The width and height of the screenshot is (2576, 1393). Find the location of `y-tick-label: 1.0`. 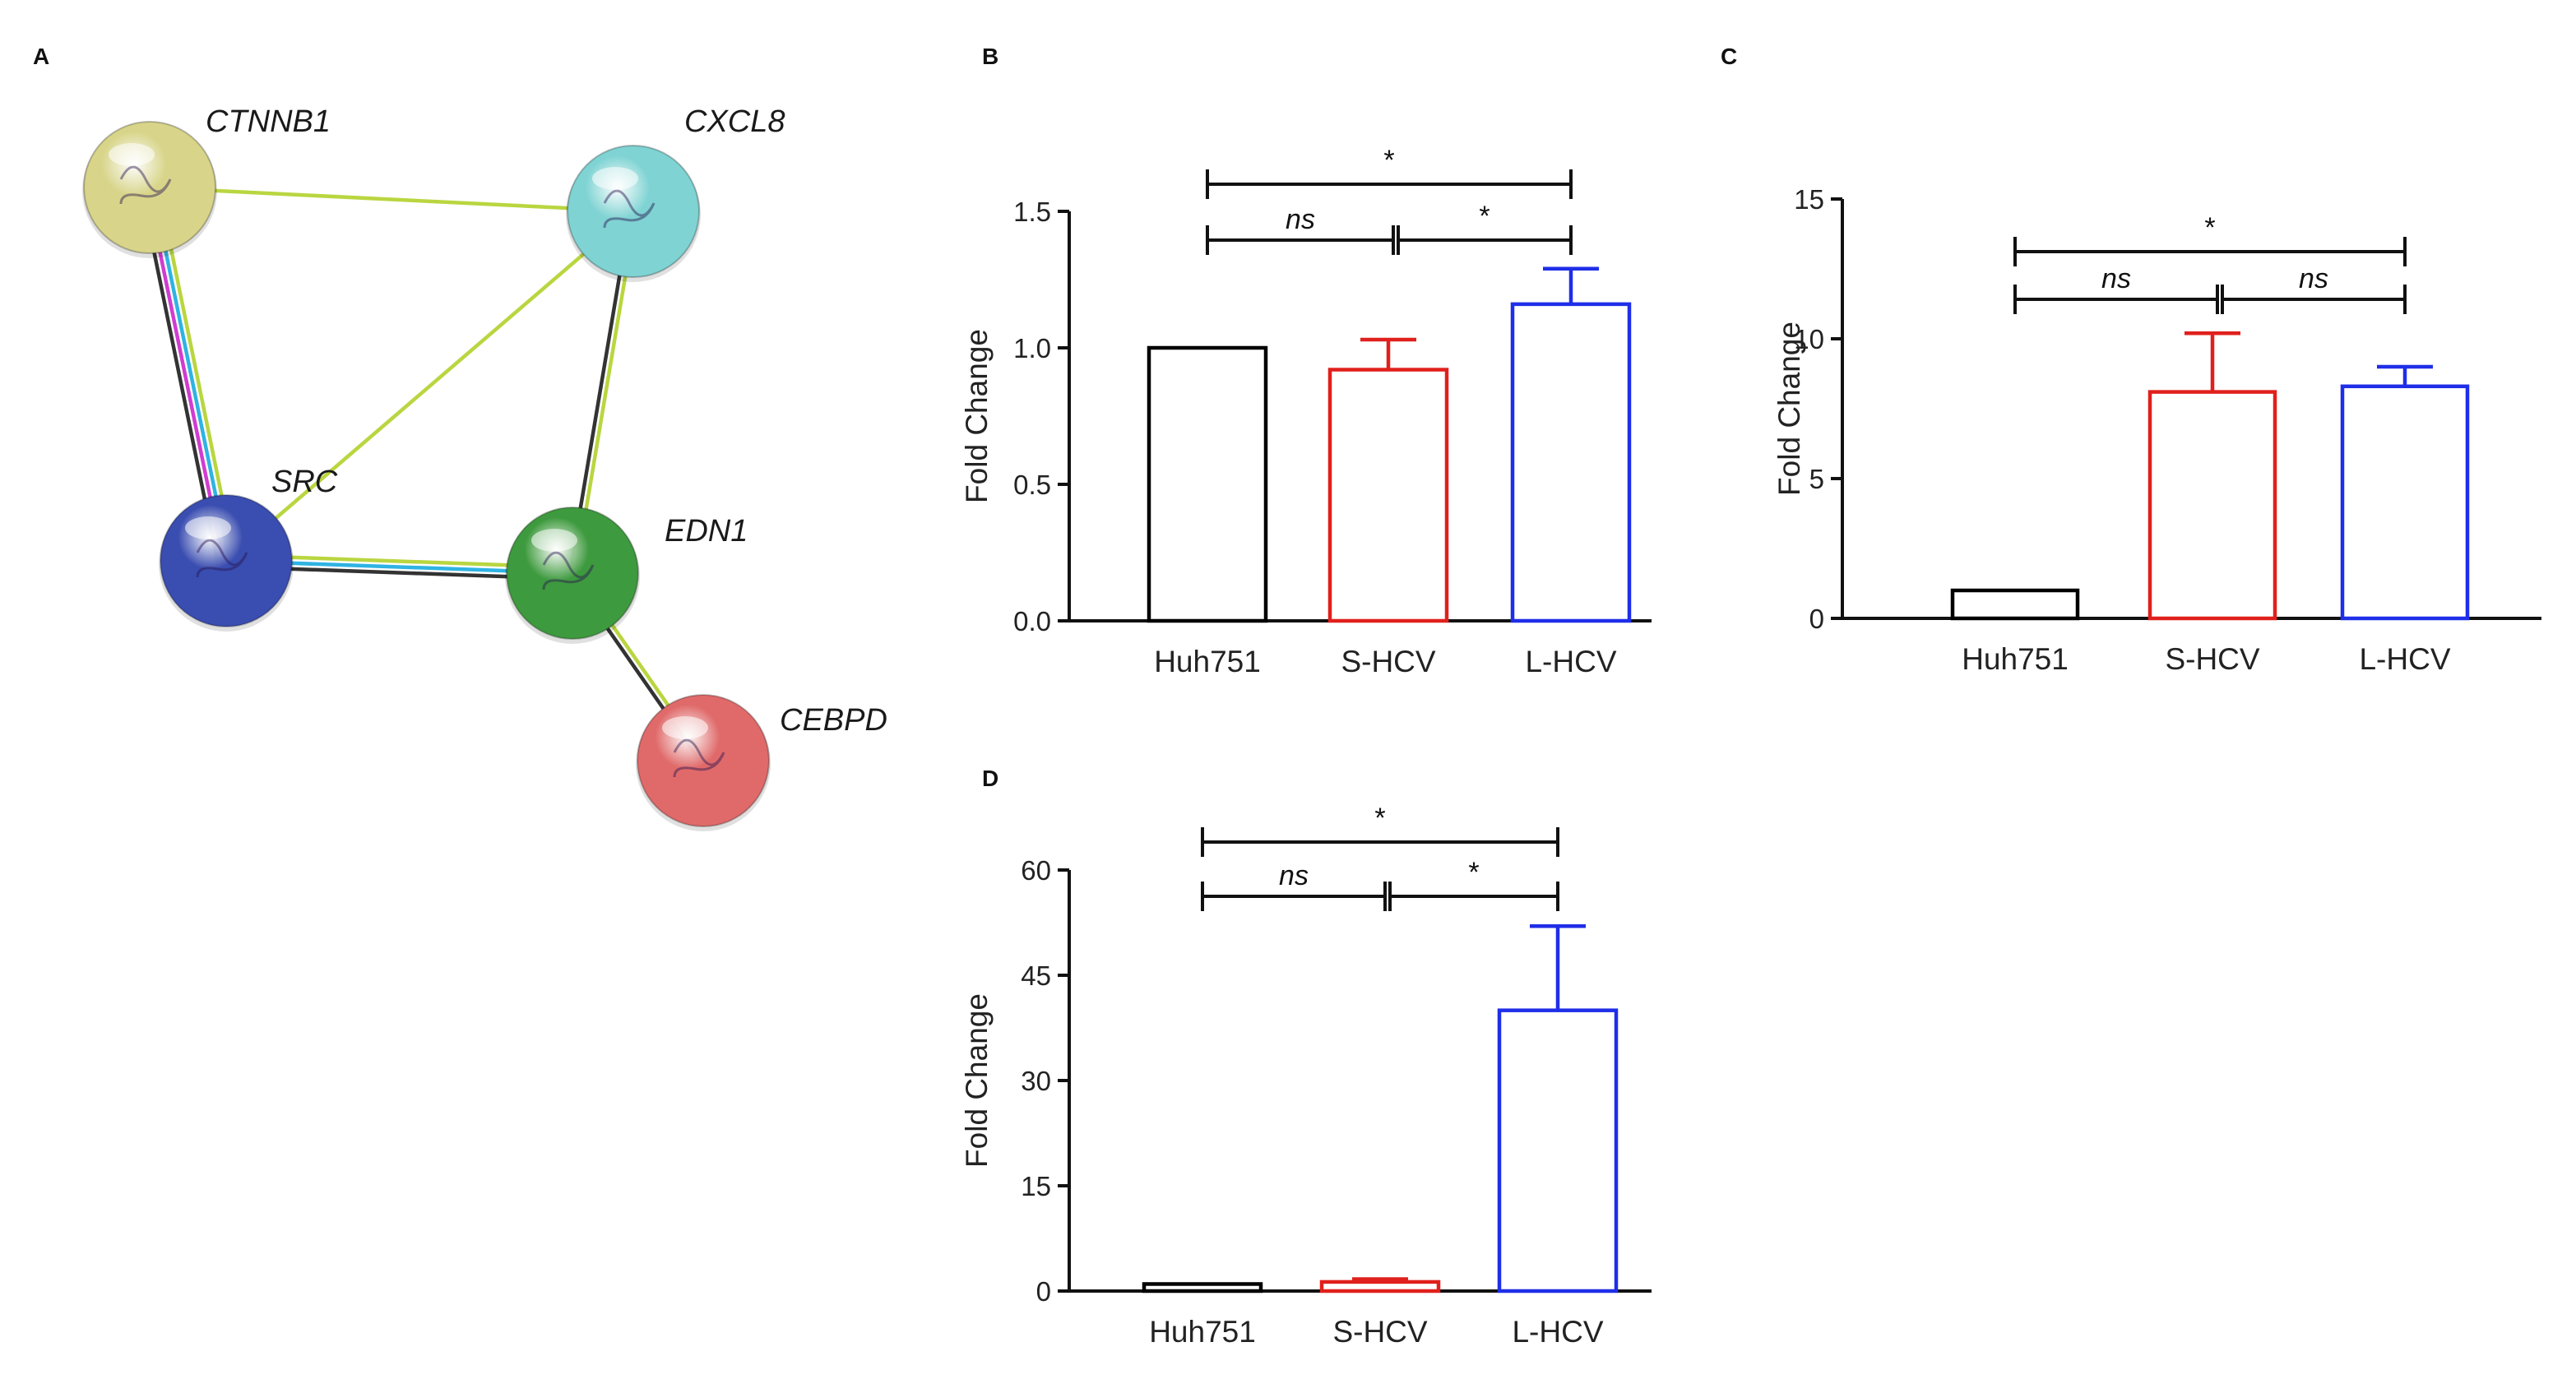

y-tick-label: 1.0 is located at coordinates (1032, 348).